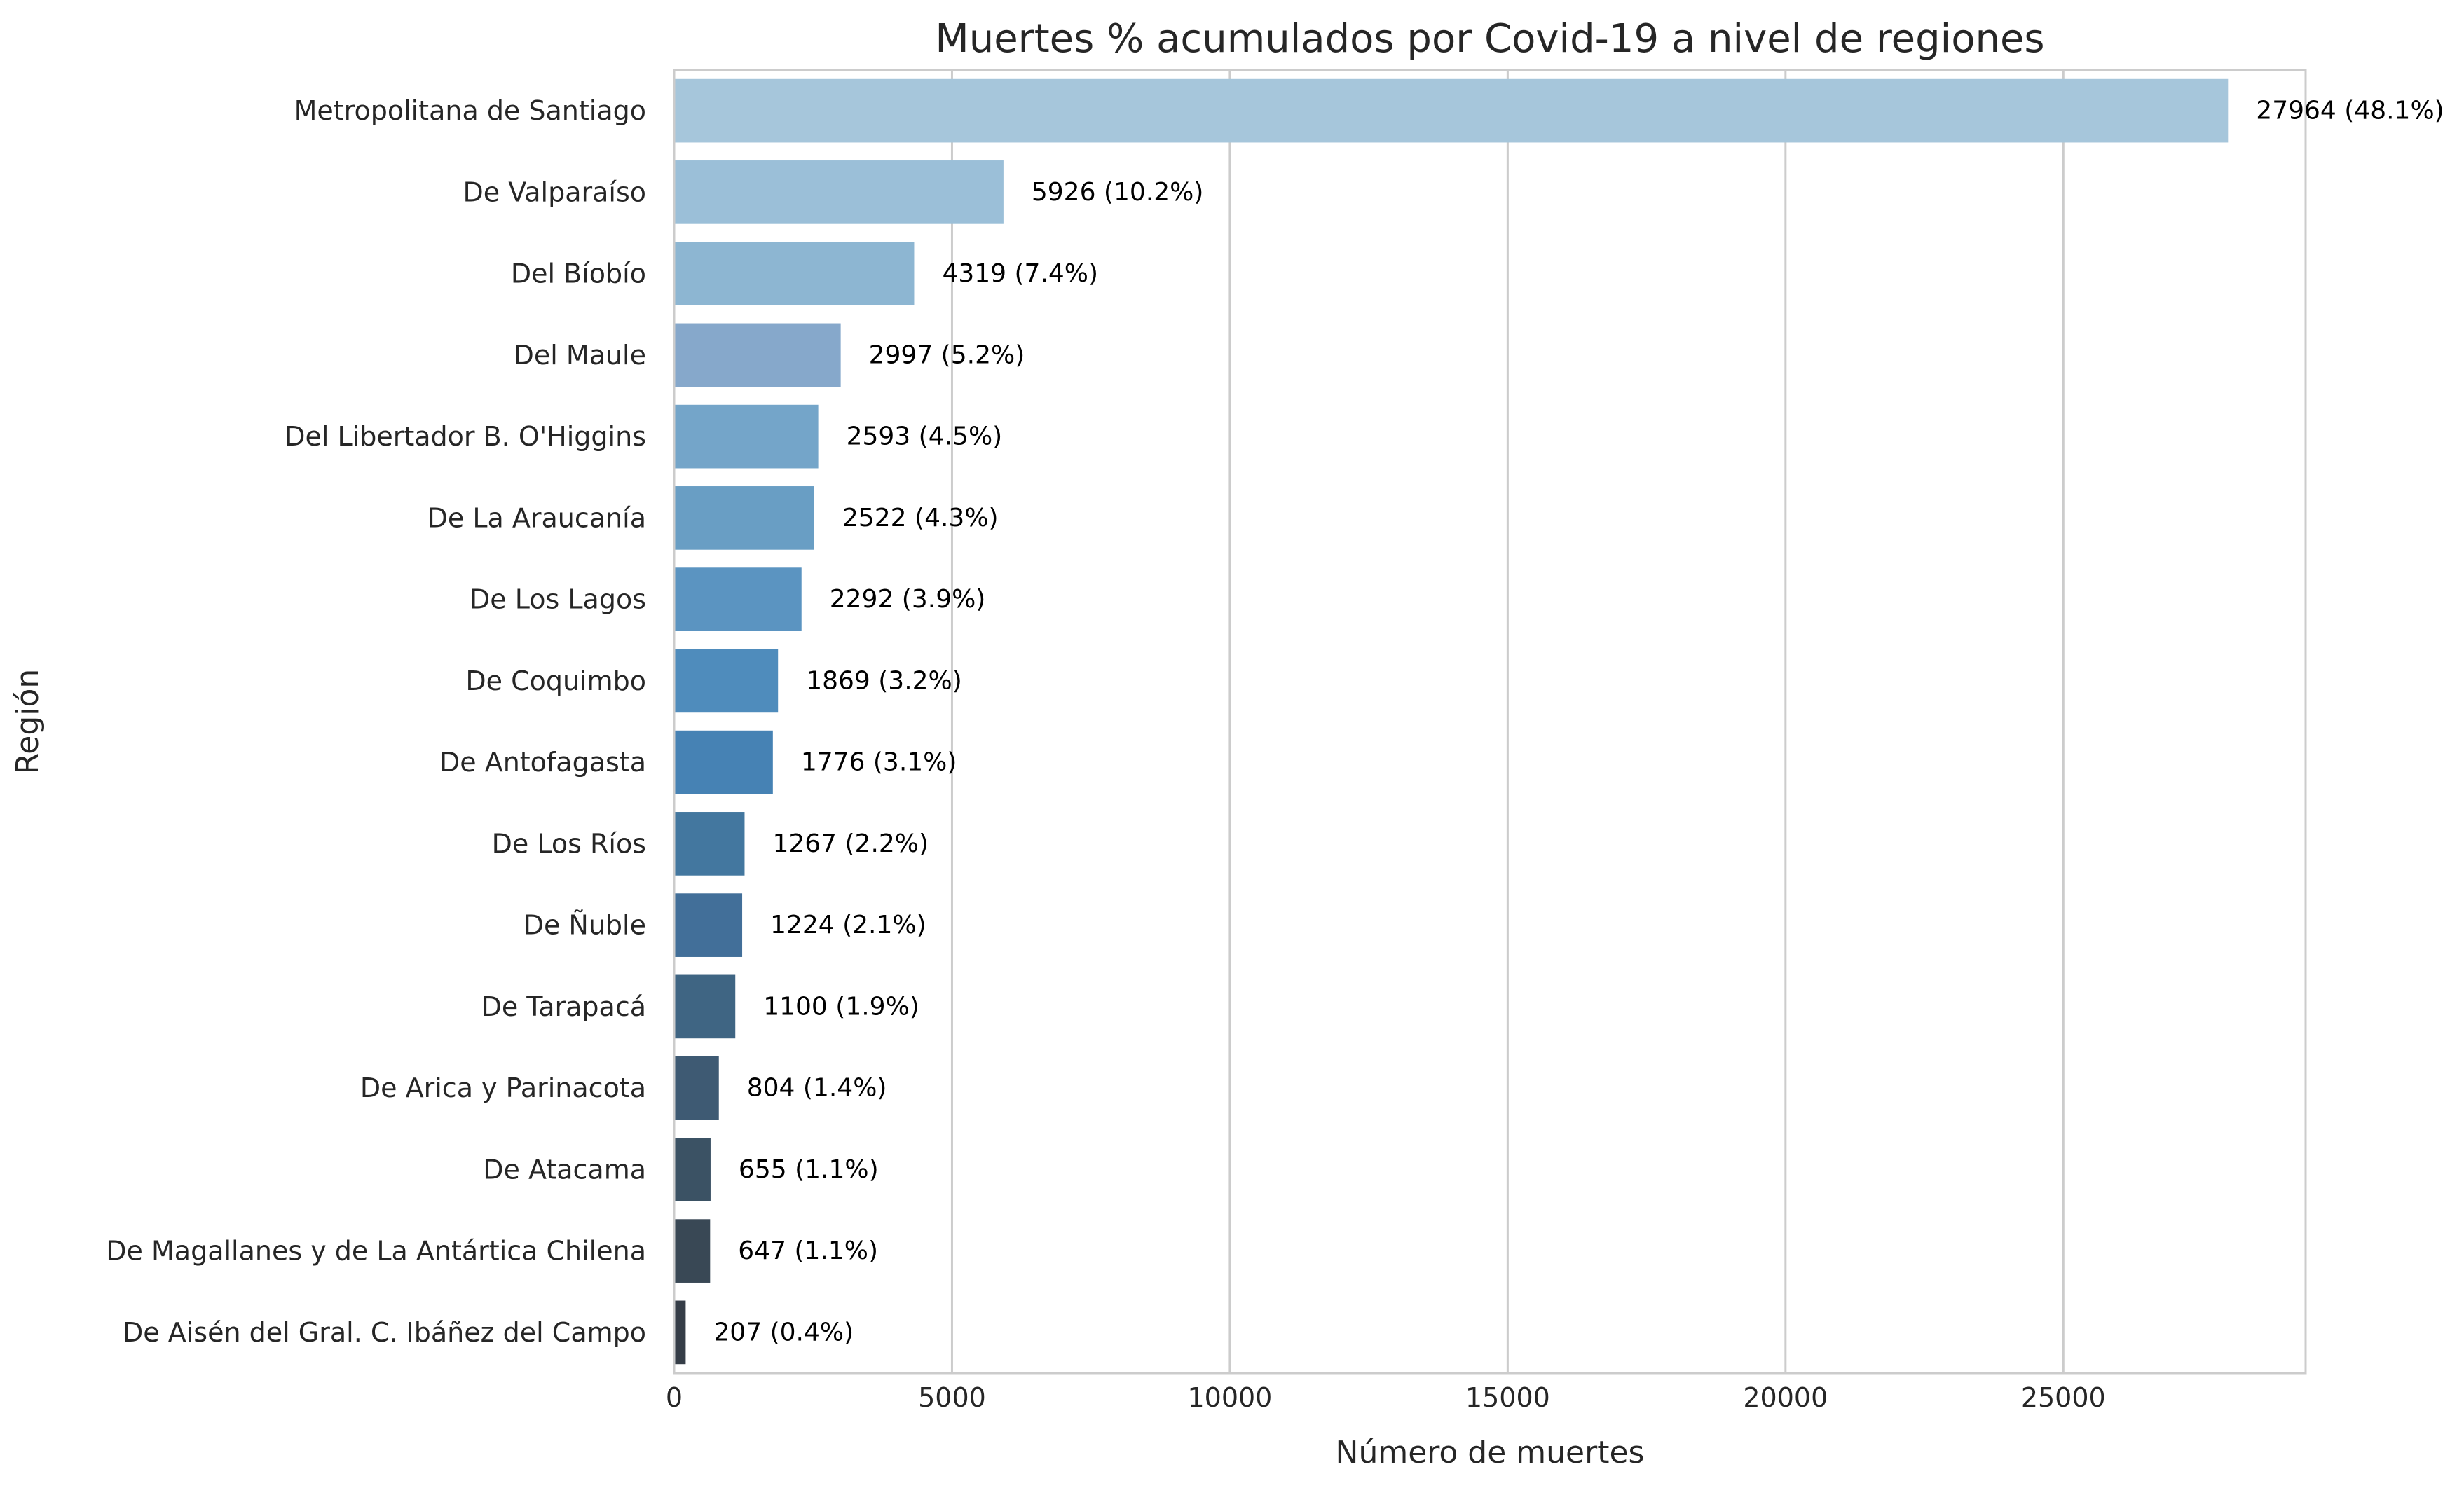 The image size is (2464, 1488). What do you see at coordinates (564, 1169) in the screenshot?
I see `y-tick-label: De Atacama` at bounding box center [564, 1169].